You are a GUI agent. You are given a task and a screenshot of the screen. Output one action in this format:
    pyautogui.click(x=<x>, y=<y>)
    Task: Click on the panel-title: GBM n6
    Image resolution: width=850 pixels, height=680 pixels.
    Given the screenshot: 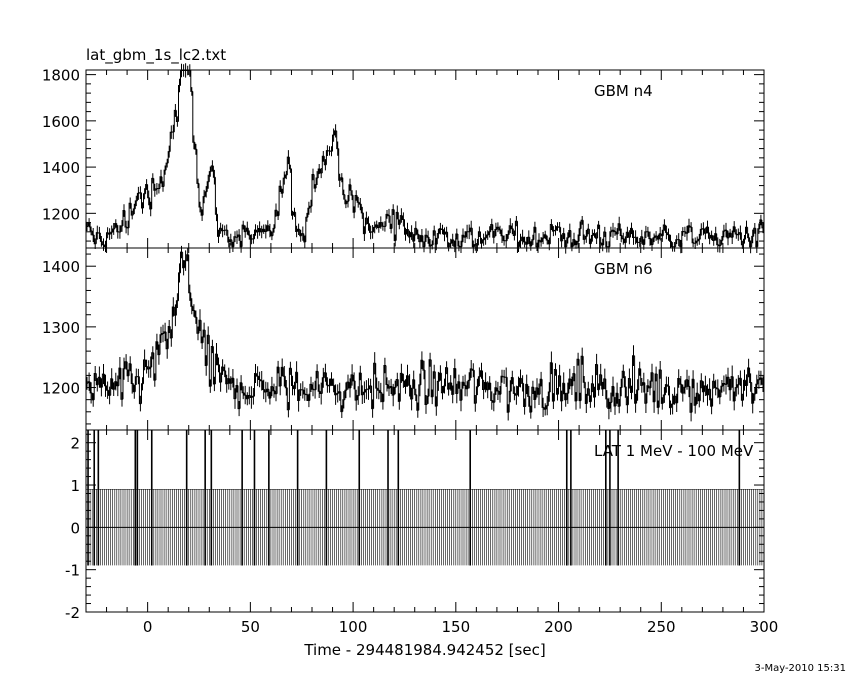 What is the action you would take?
    pyautogui.click(x=623, y=269)
    